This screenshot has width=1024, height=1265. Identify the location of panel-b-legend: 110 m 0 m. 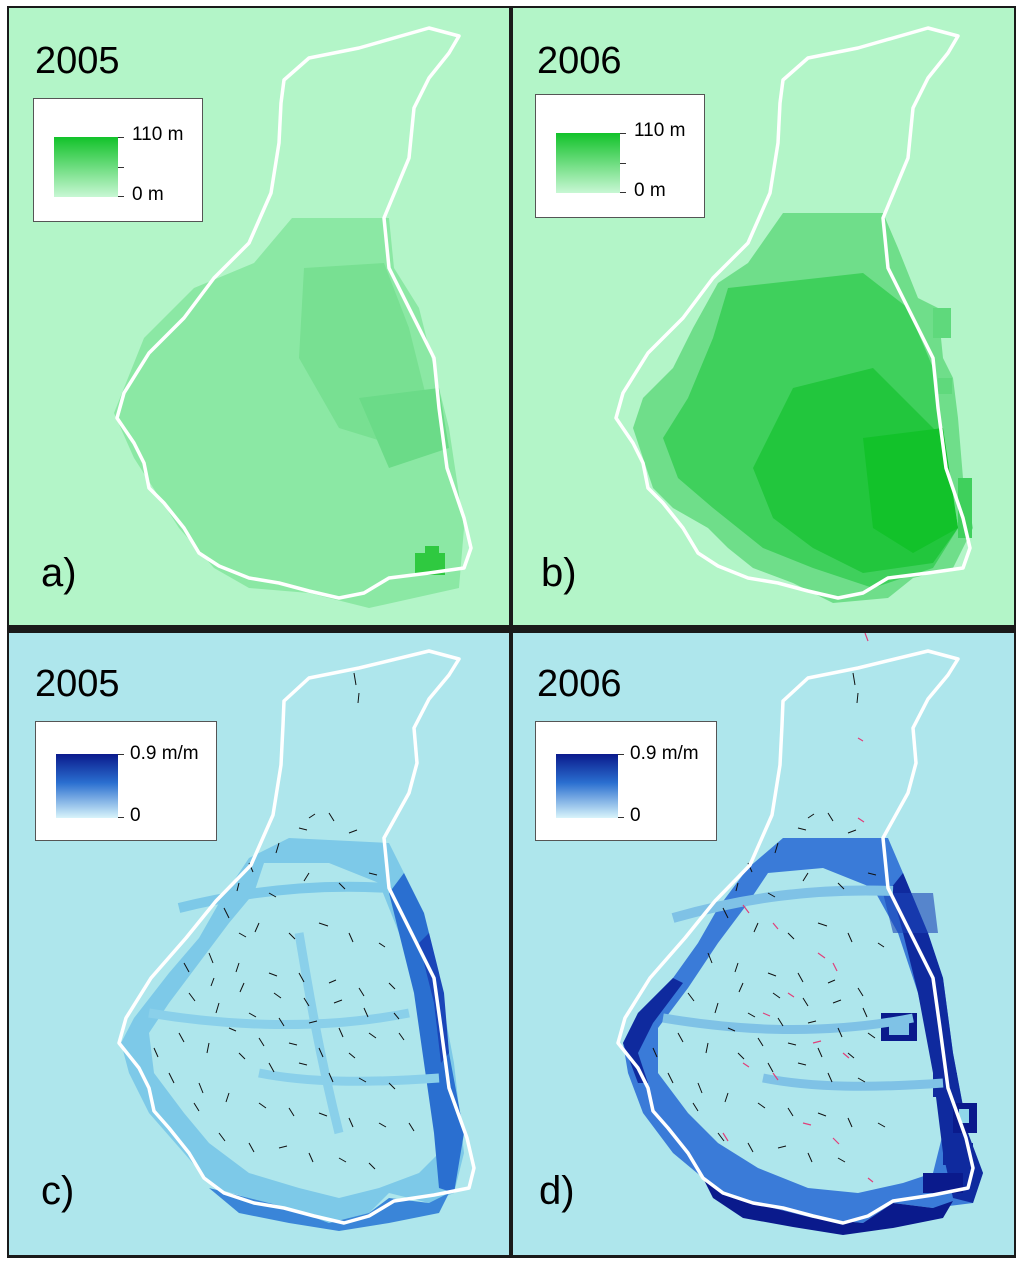
(620, 156).